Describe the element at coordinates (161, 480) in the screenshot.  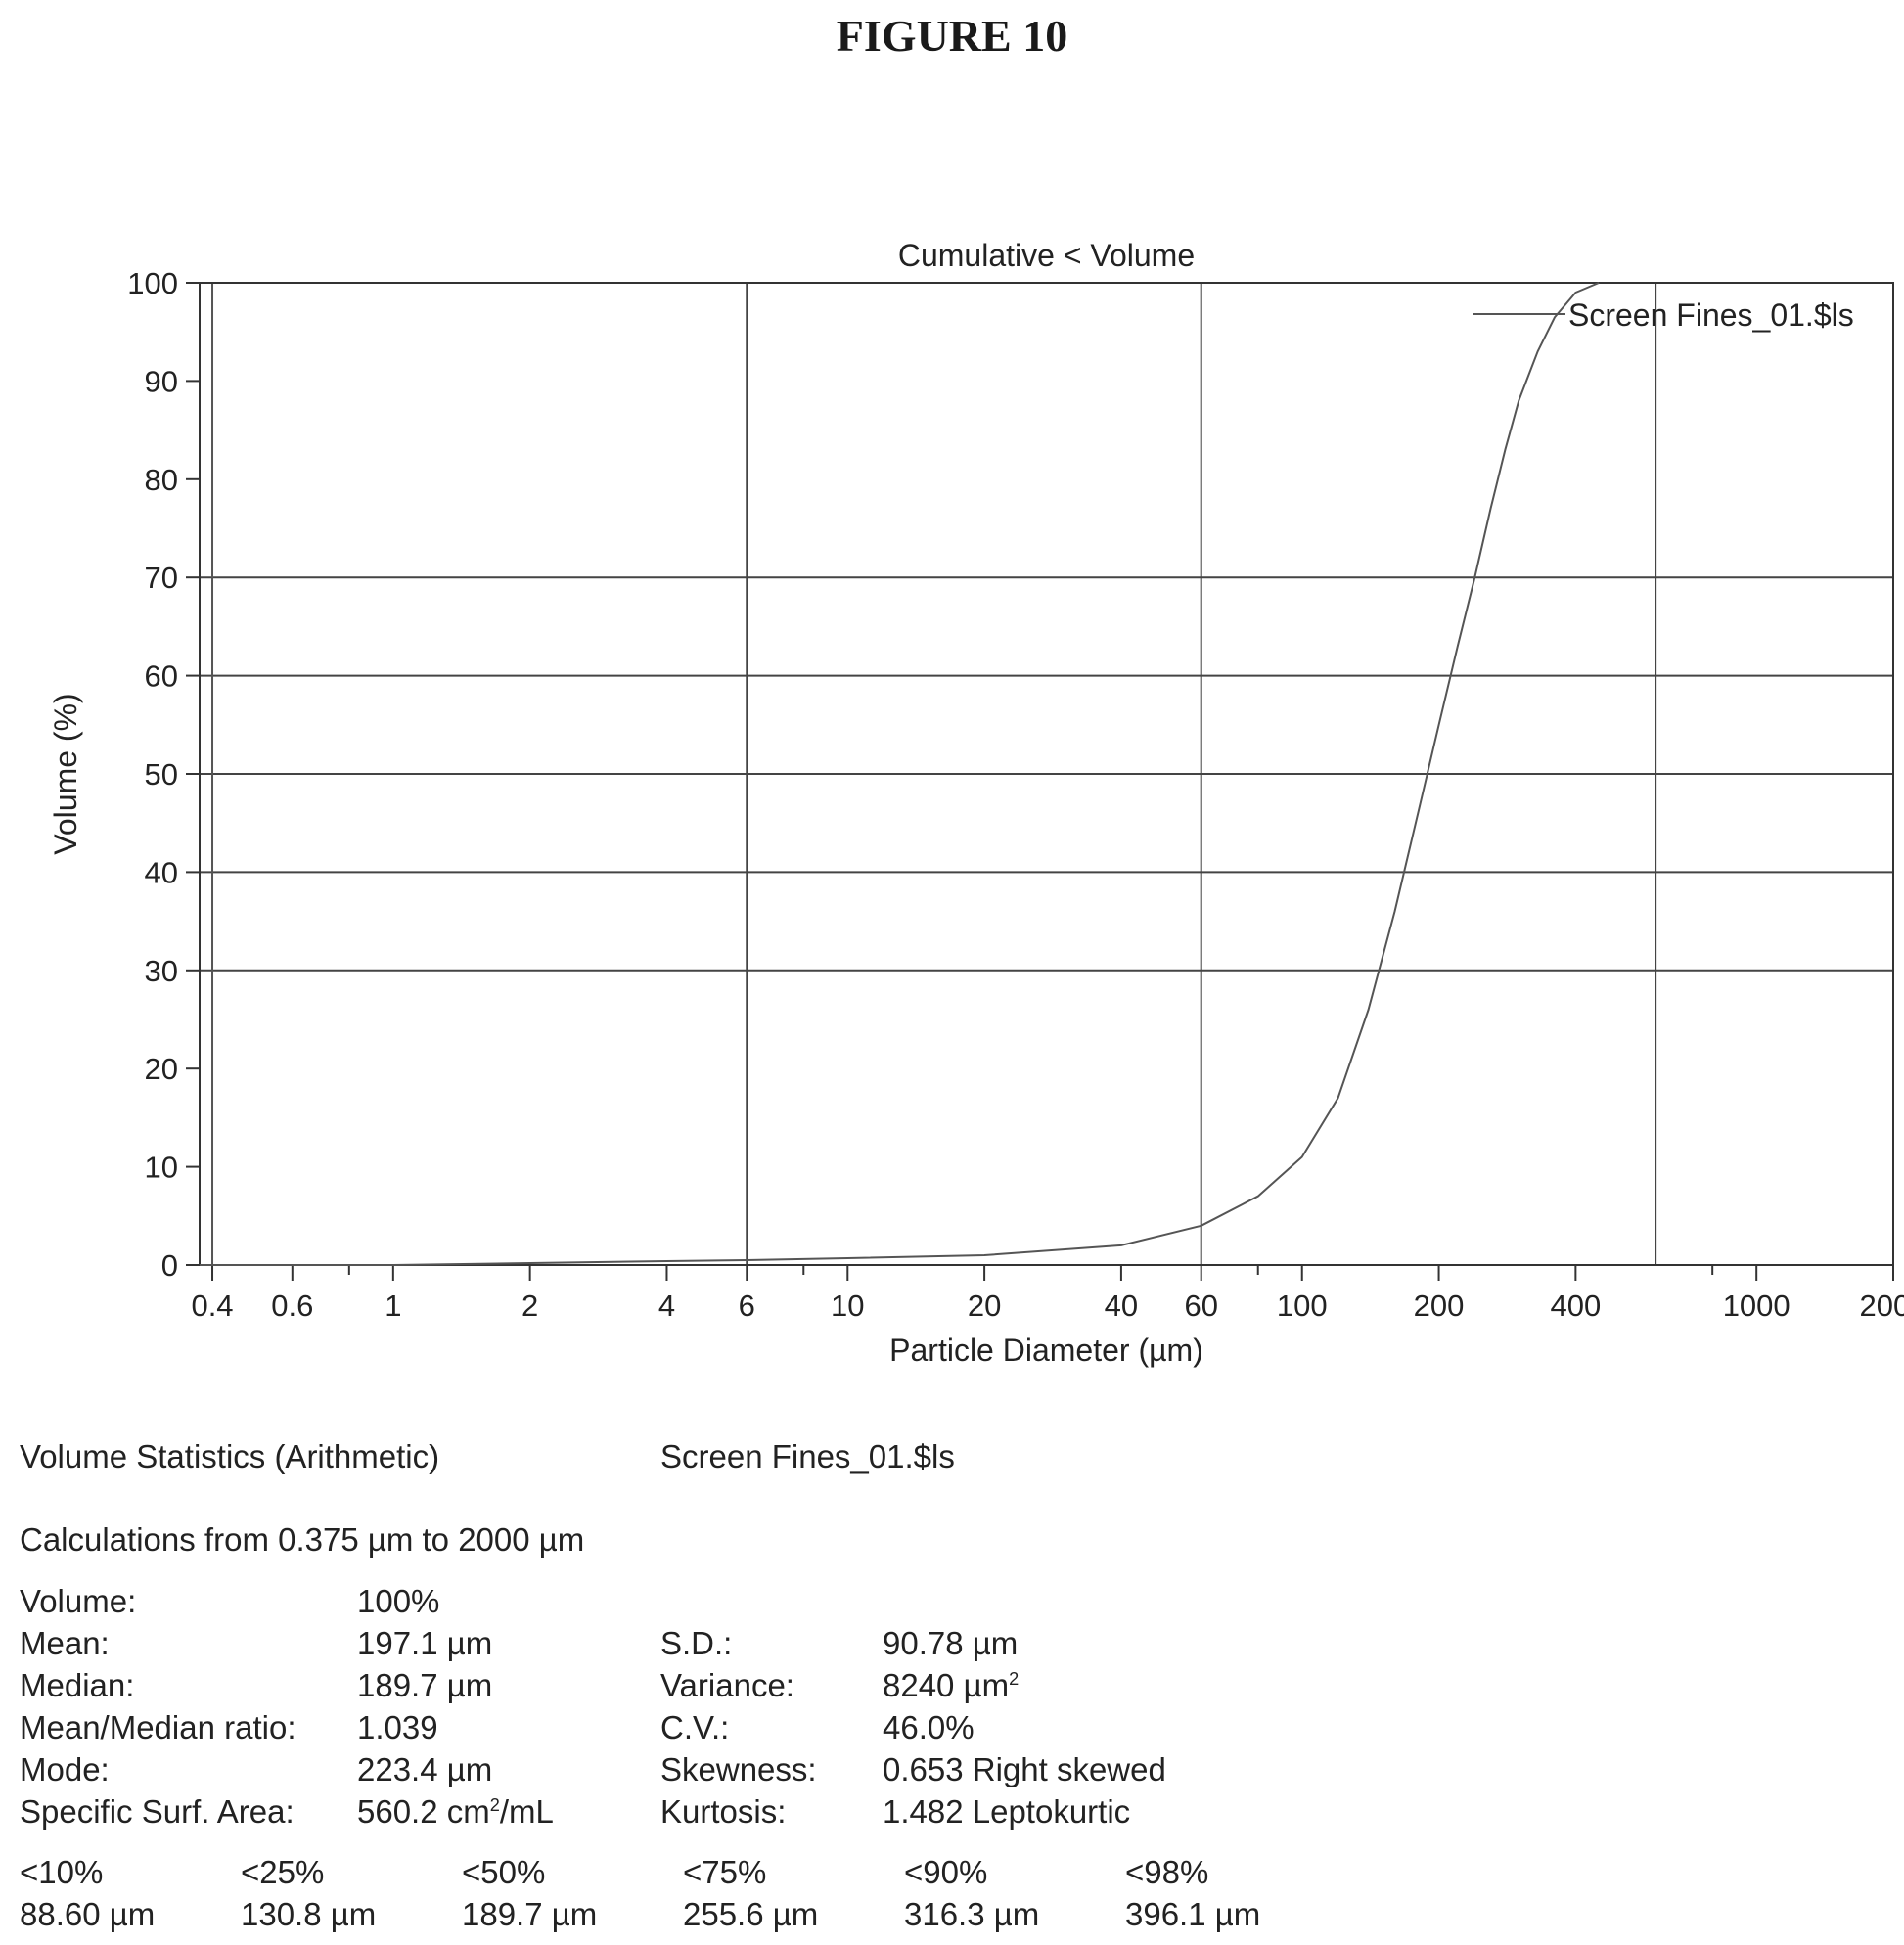
I see `y-tick-label: 80` at that location.